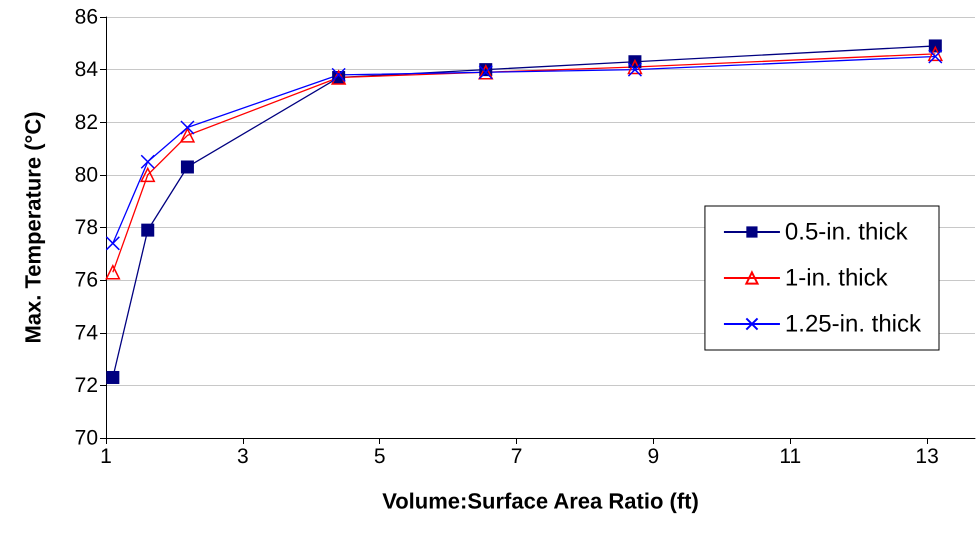 Image resolution: width=979 pixels, height=556 pixels. I want to click on legend-label: 1.25-in. thick, so click(853, 324).